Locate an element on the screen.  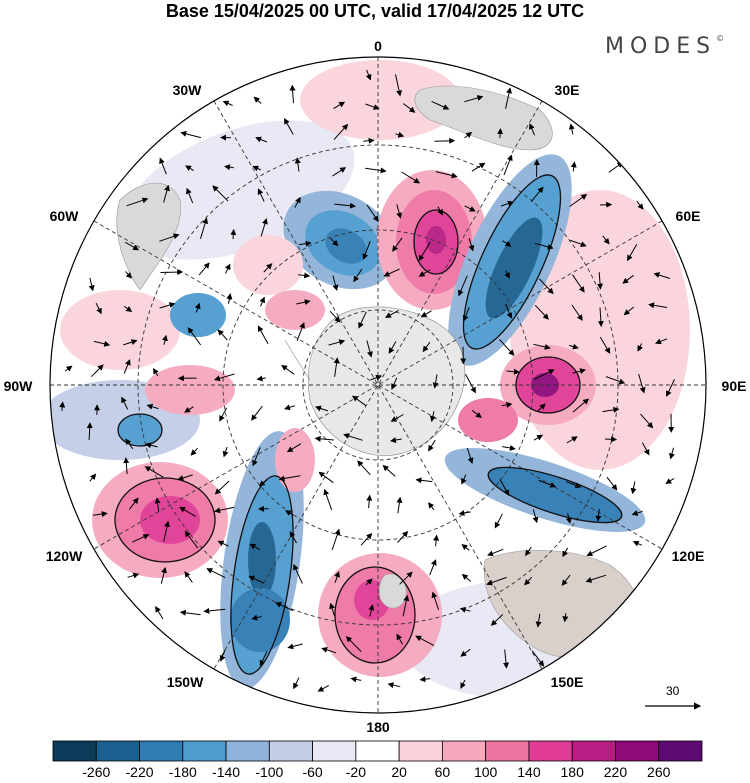
colorbar-tick-label: -180 is located at coordinates (182, 772).